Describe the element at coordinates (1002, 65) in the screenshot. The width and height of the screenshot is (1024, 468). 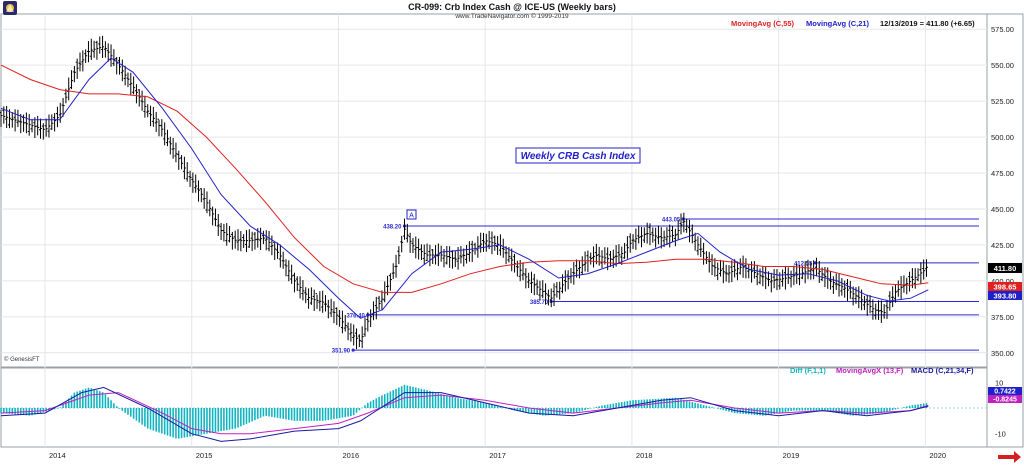
I see `y-tick-label: 550.00` at that location.